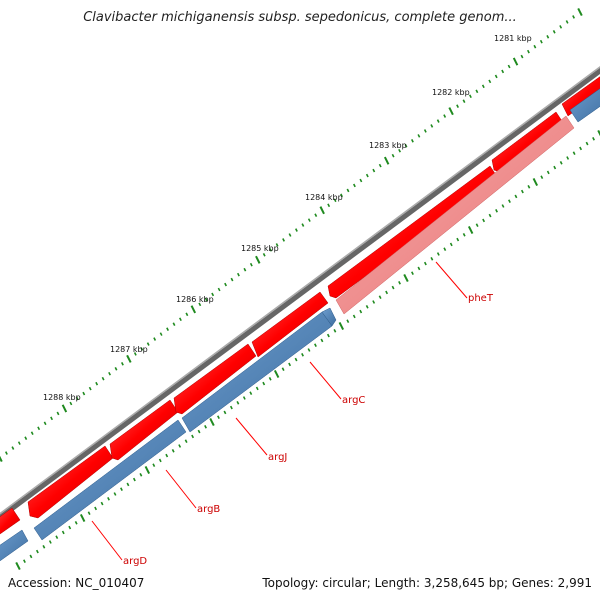 The width and height of the screenshot is (600, 600). Describe the element at coordinates (260, 248) in the screenshot. I see `scale-label: 1285 kbp` at that location.